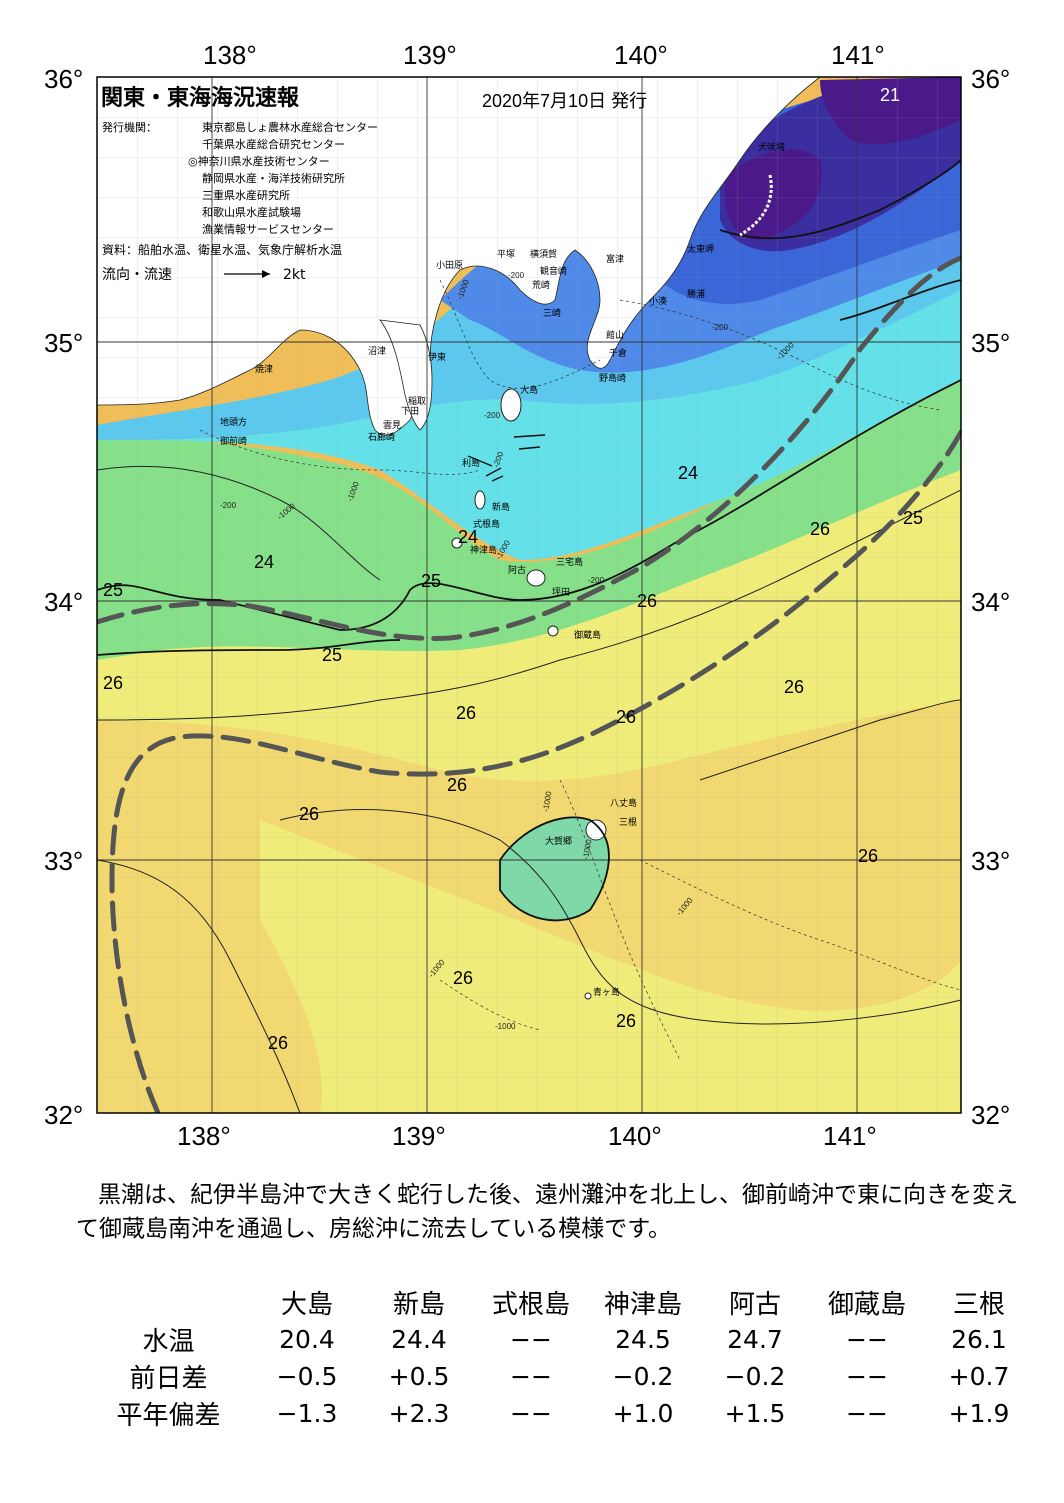  Describe the element at coordinates (561, 592) in the screenshot. I see `place-tsubota: 坪田` at that location.